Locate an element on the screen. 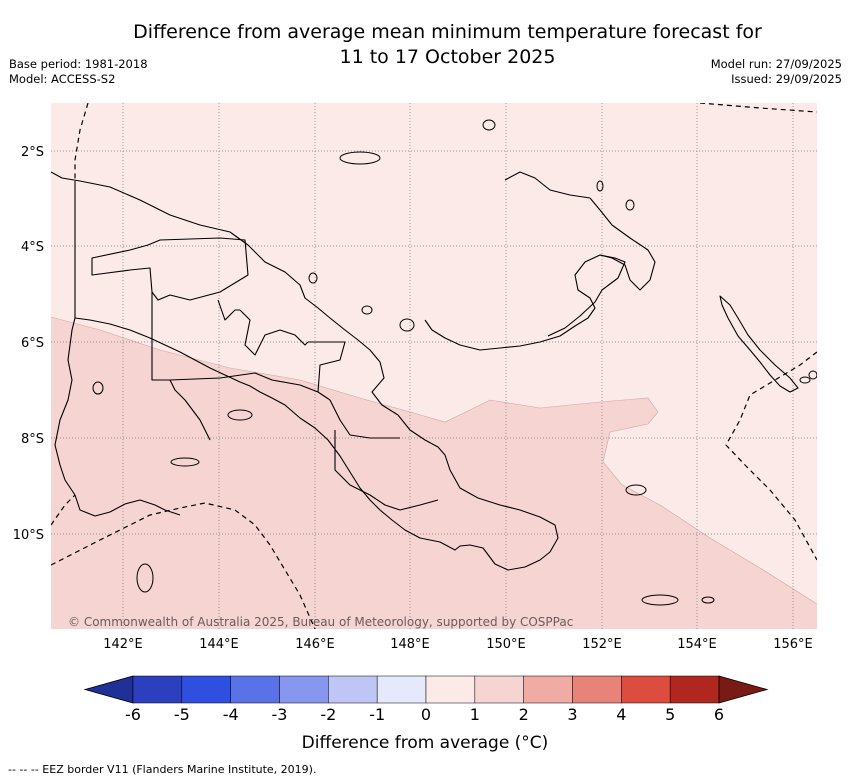  lon-label-146e: 146°E is located at coordinates (315, 644).